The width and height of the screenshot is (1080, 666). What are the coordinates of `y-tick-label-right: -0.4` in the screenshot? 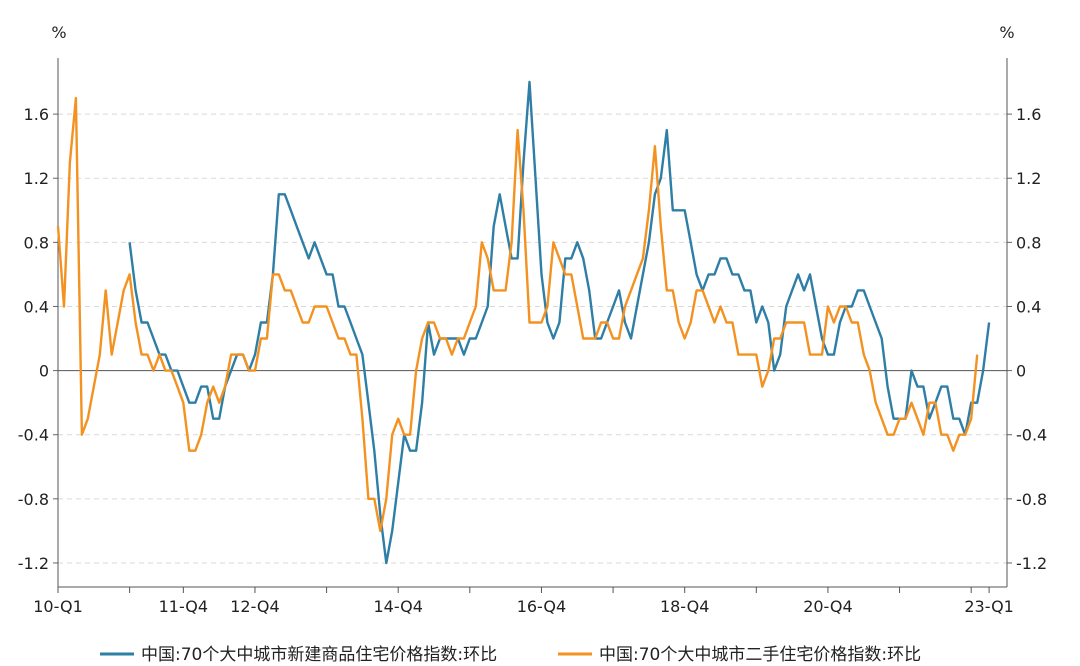 It's located at (1031, 435).